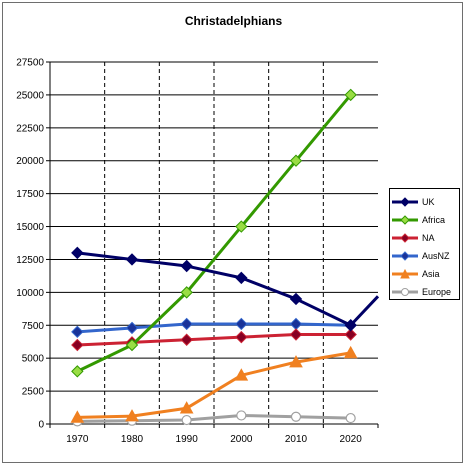 The image size is (467, 467). What do you see at coordinates (436, 256) in the screenshot?
I see `legend-label-ausnz: AusNZ` at bounding box center [436, 256].